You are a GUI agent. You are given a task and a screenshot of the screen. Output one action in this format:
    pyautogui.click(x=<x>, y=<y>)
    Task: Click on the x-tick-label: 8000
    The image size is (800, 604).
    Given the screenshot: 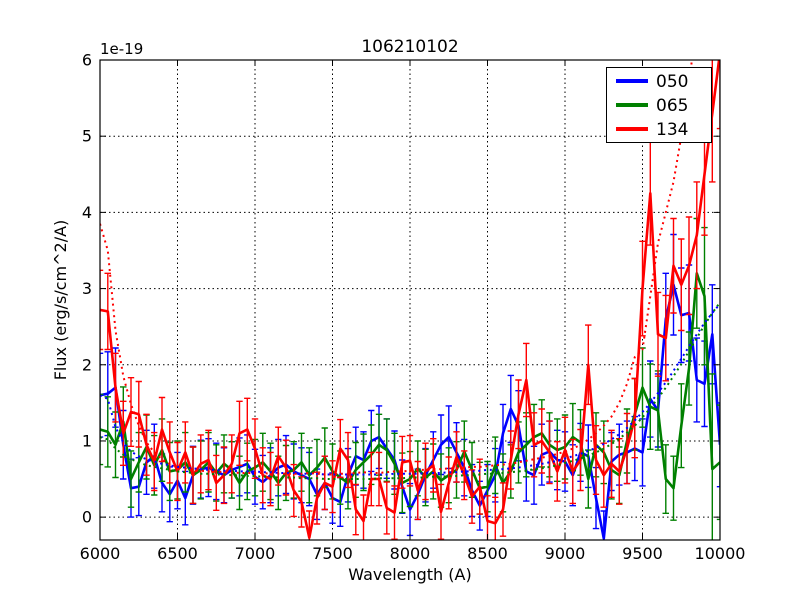 What is the action you would take?
    pyautogui.click(x=410, y=553)
    